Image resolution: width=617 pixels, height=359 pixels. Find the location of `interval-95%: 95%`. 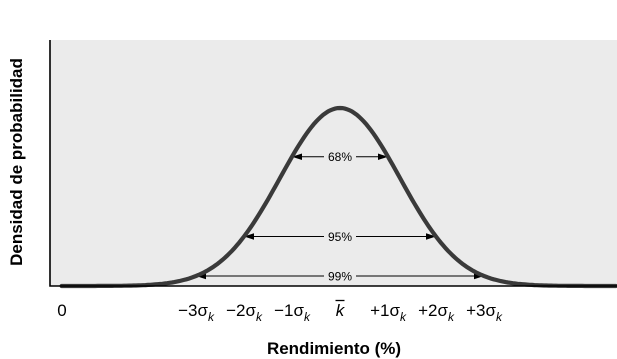

interval-95%: 95% is located at coordinates (340, 236).